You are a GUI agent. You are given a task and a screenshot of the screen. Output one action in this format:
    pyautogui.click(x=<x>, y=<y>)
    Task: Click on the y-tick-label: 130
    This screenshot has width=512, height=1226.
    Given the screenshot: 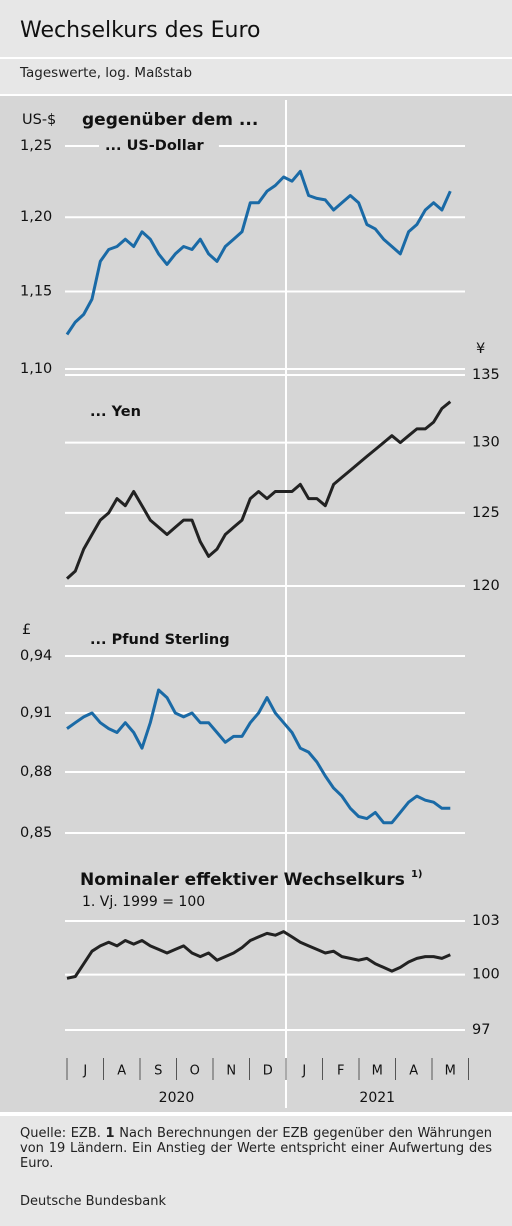 What is the action you would take?
    pyautogui.click(x=486, y=443)
    